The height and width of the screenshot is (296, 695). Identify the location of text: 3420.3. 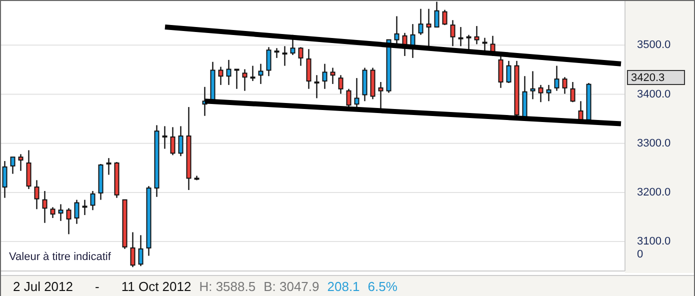
(656, 78).